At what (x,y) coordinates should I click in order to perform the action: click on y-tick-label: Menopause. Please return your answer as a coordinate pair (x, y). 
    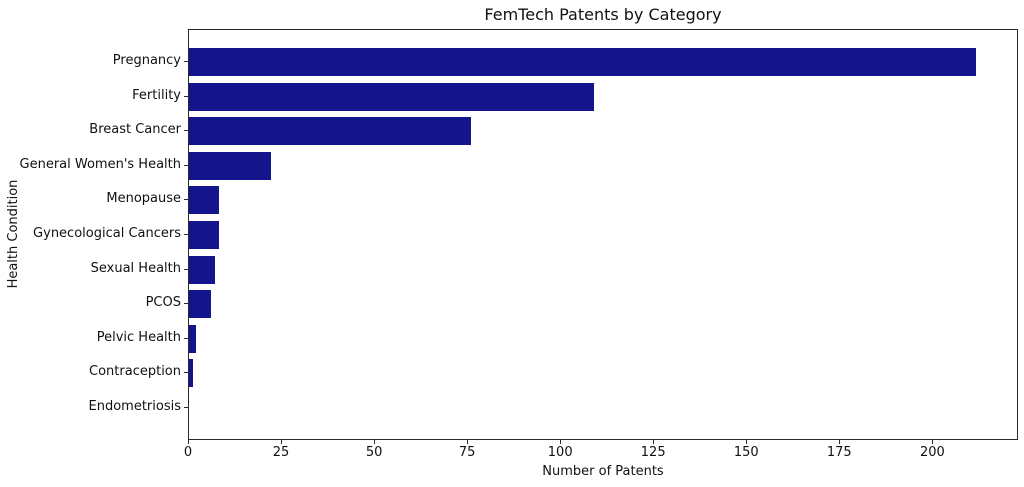
    Looking at the image, I should click on (143, 199).